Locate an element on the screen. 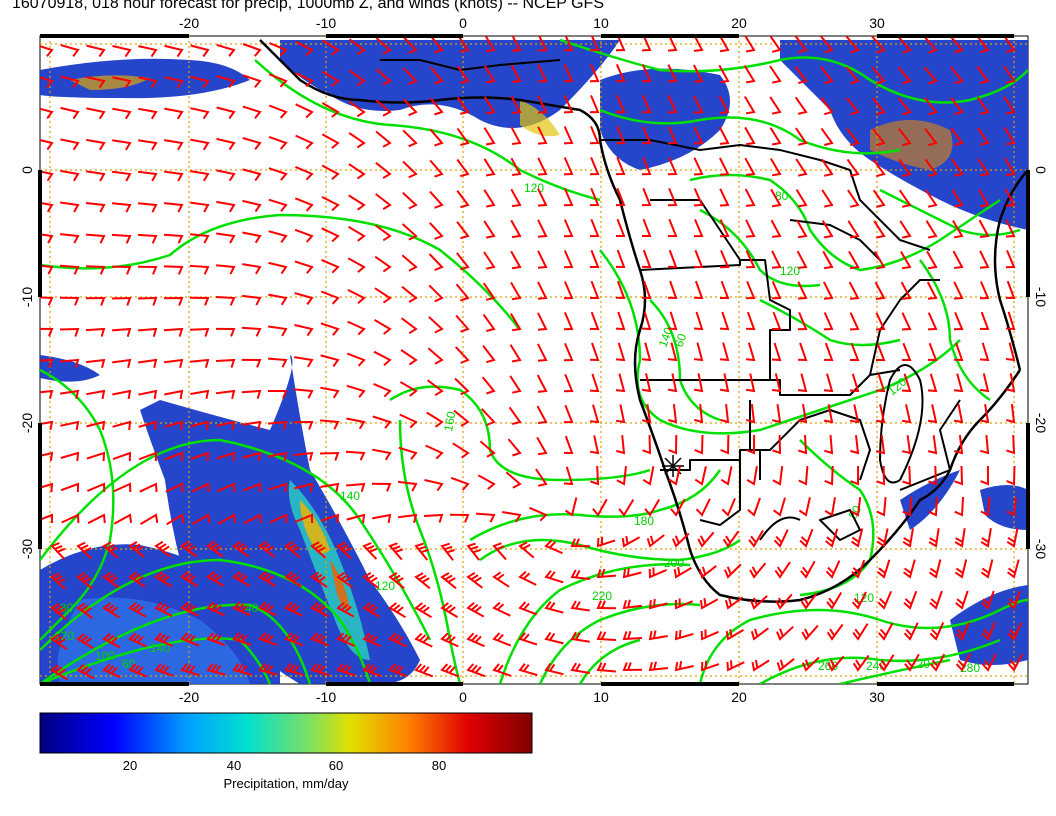 Image resolution: width=1056 pixels, height=816 pixels. lon-tick-label: 20 is located at coordinates (739, 697).